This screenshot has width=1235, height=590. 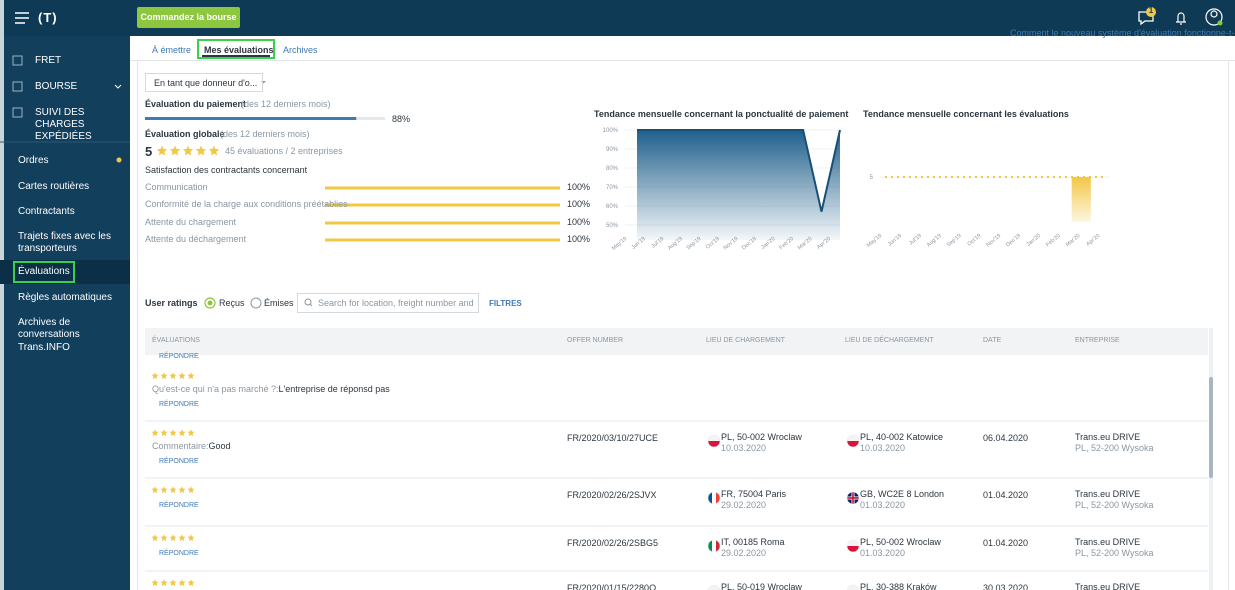 What do you see at coordinates (761, 586) in the screenshot?
I see `place: PL, 50-019 Wroclaw` at bounding box center [761, 586].